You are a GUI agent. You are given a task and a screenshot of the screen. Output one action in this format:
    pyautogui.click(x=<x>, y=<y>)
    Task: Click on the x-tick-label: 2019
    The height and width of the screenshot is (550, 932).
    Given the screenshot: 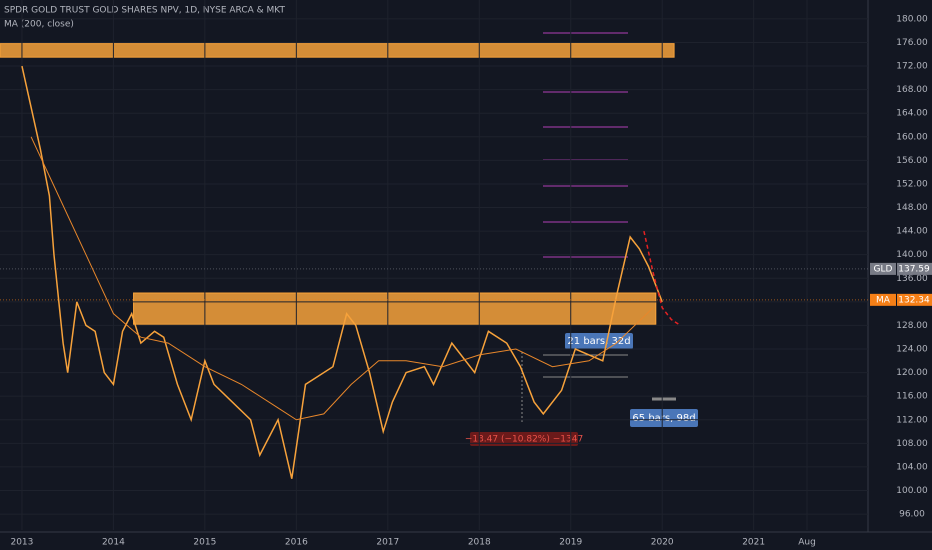 What is the action you would take?
    pyautogui.click(x=570, y=543)
    